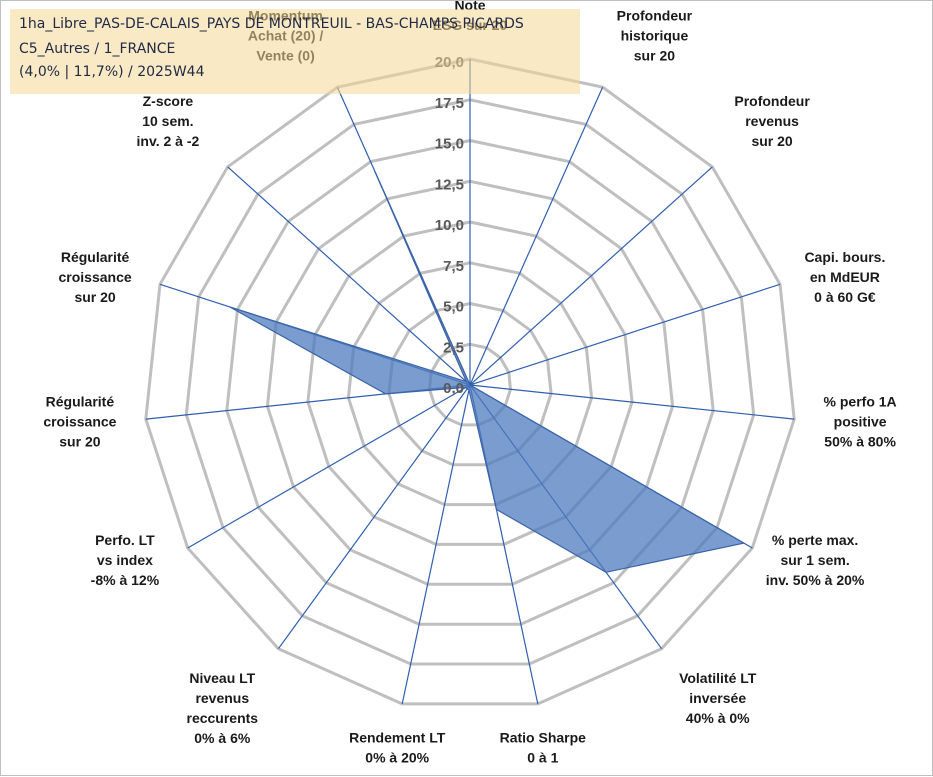  What do you see at coordinates (125, 540) in the screenshot?
I see `axis-label-line: Perfo. LT` at bounding box center [125, 540].